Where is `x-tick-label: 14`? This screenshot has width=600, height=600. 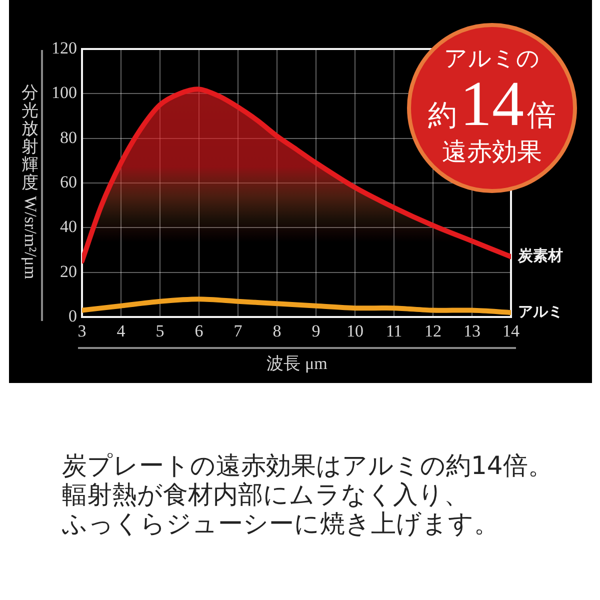
x-tick-label: 14 is located at coordinates (511, 331).